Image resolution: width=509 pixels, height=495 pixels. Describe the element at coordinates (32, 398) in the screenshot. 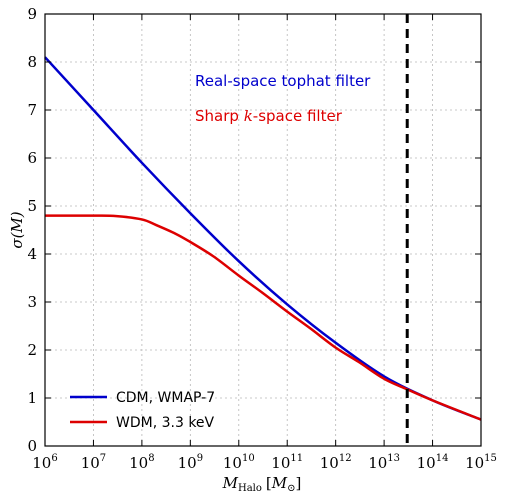

I see `y-tick-label: 1` at that location.